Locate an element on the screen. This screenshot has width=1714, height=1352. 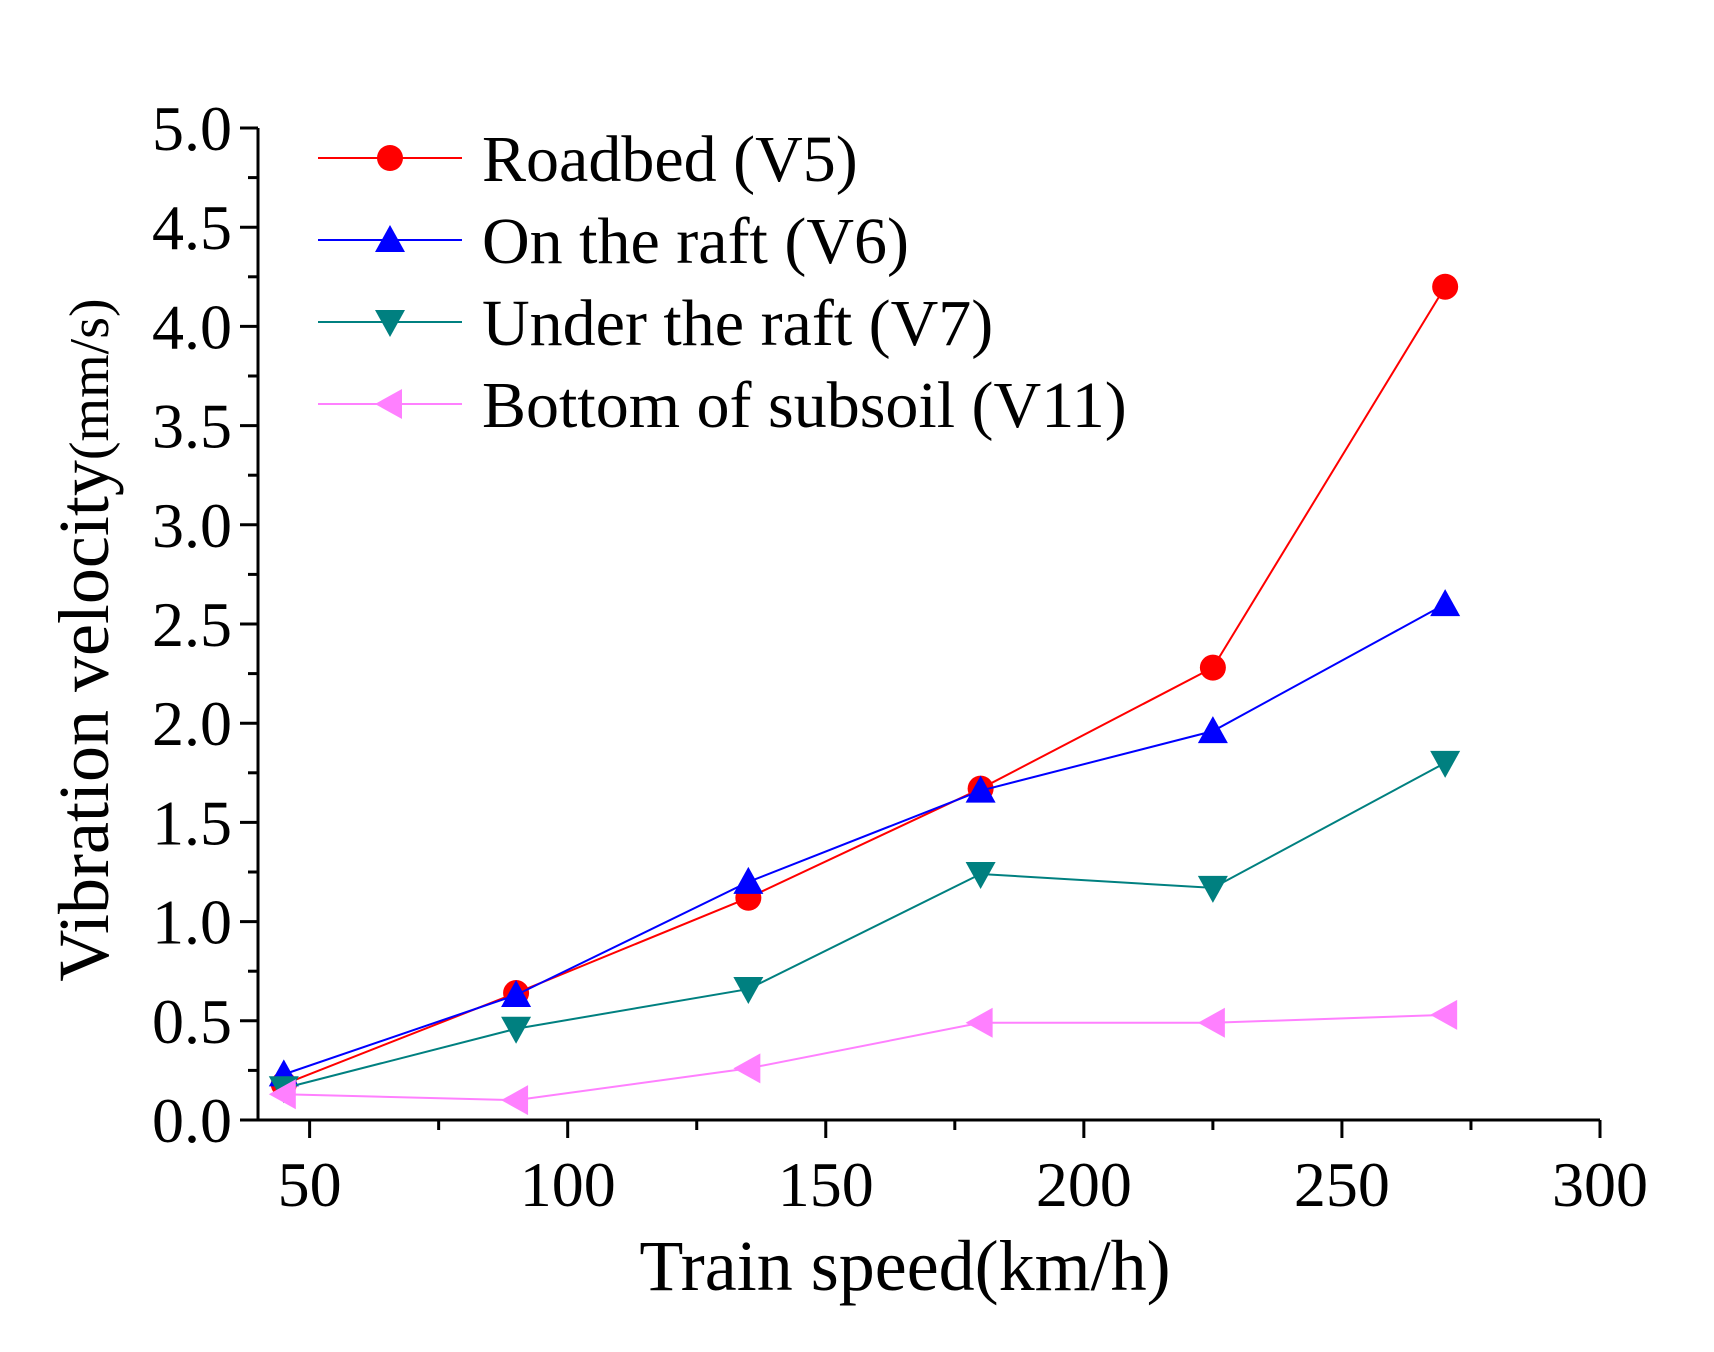
x-tick-label: 150 is located at coordinates (826, 1184).